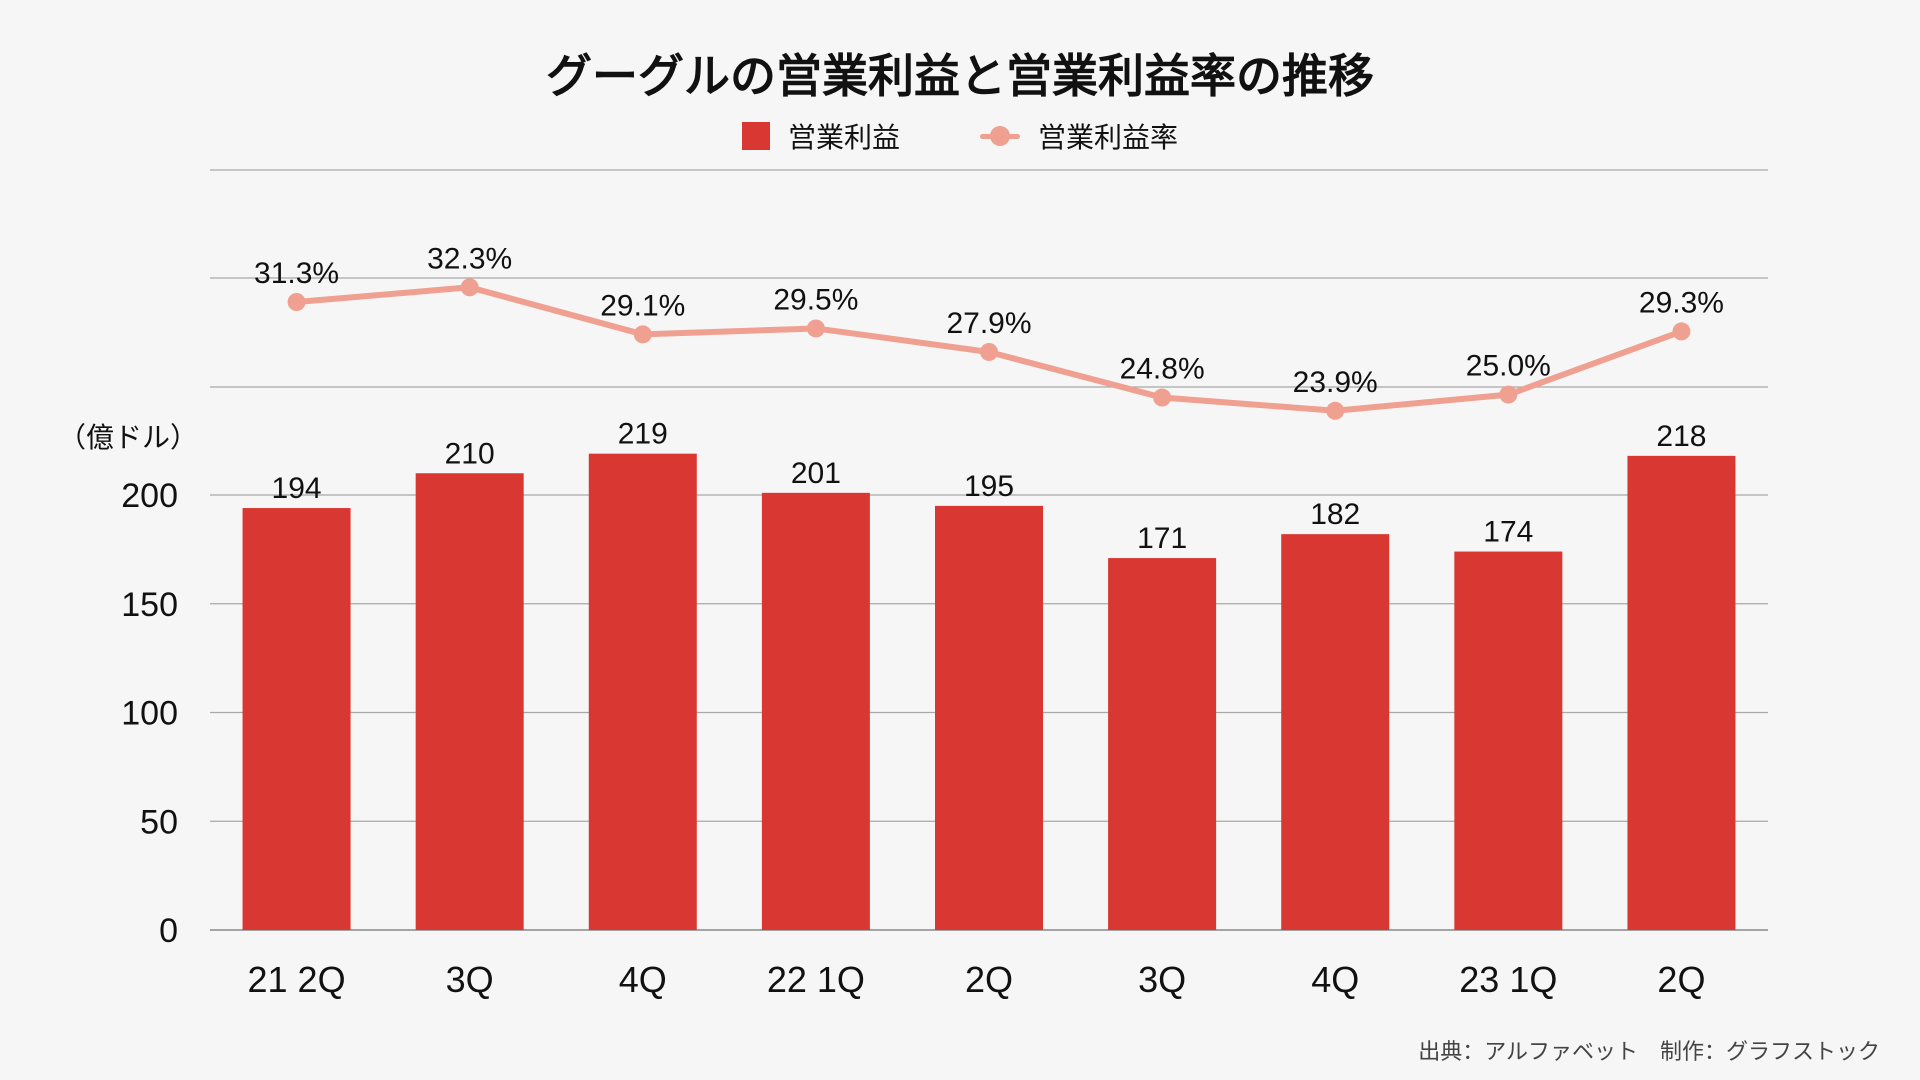 Image resolution: width=1920 pixels, height=1080 pixels. Describe the element at coordinates (128, 437) in the screenshot. I see `y-axis-unit-label: （億ドル）` at that location.